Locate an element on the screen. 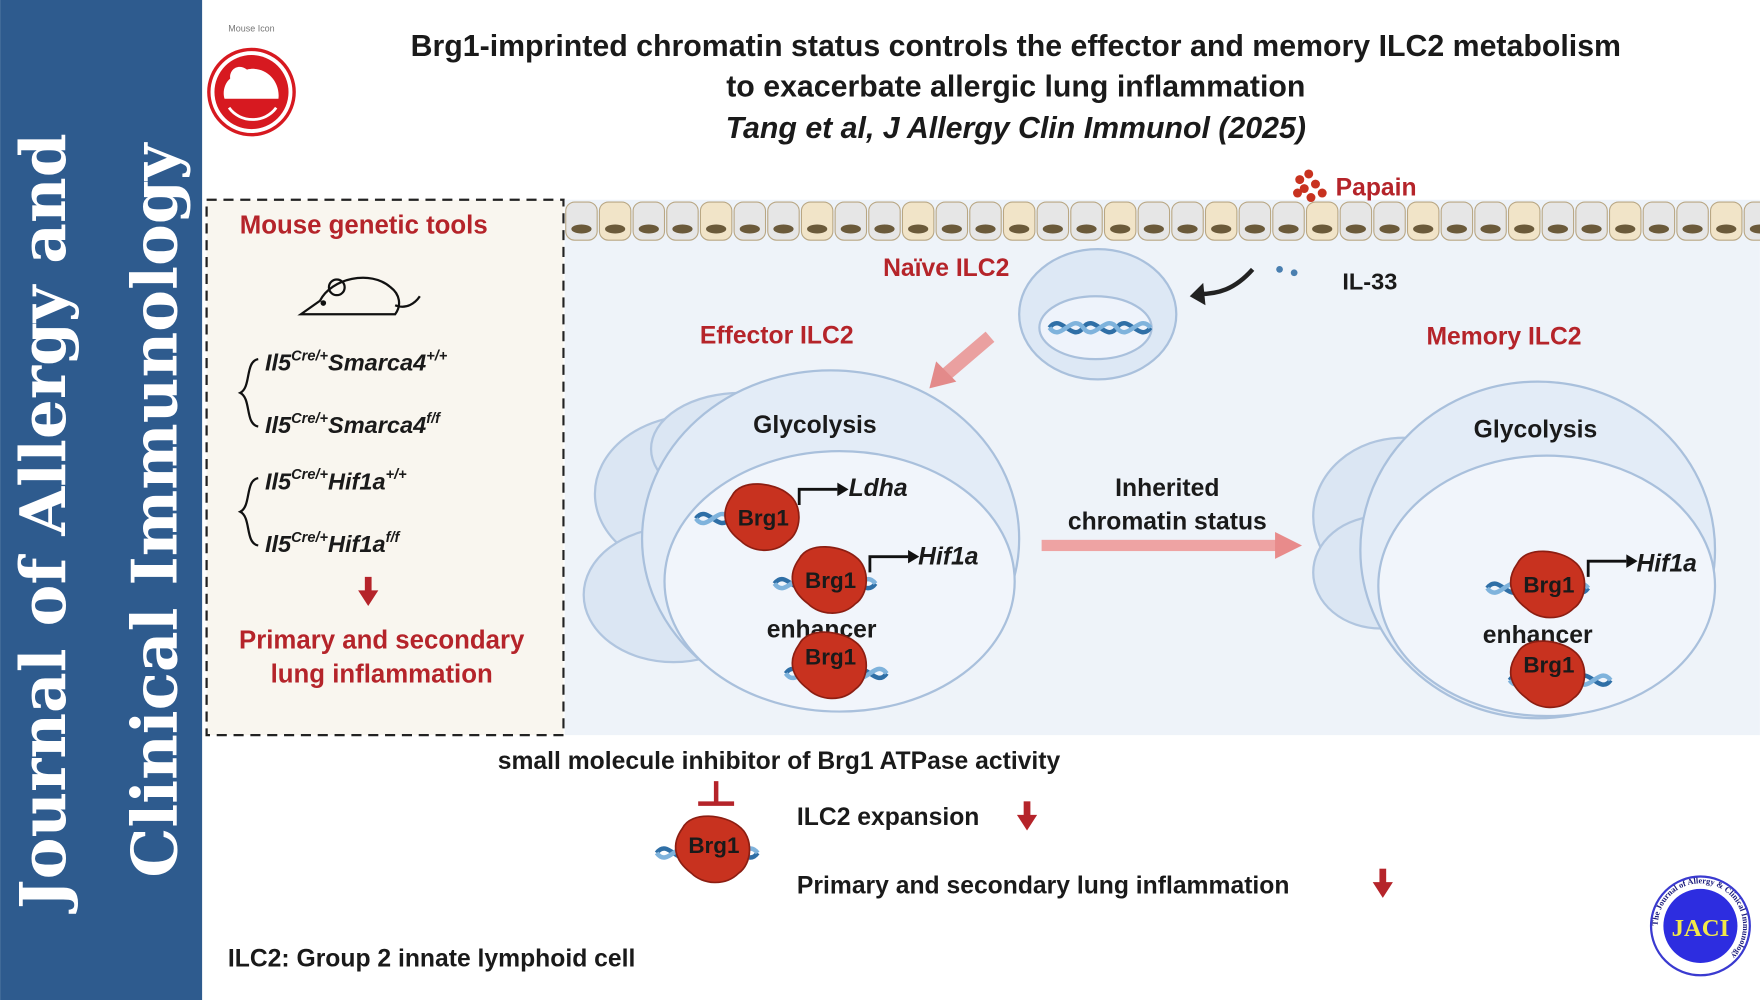 This screenshot has width=1760, height=1000. title-line2: to exacerbate allergic lung inflammation is located at coordinates (1015, 87).